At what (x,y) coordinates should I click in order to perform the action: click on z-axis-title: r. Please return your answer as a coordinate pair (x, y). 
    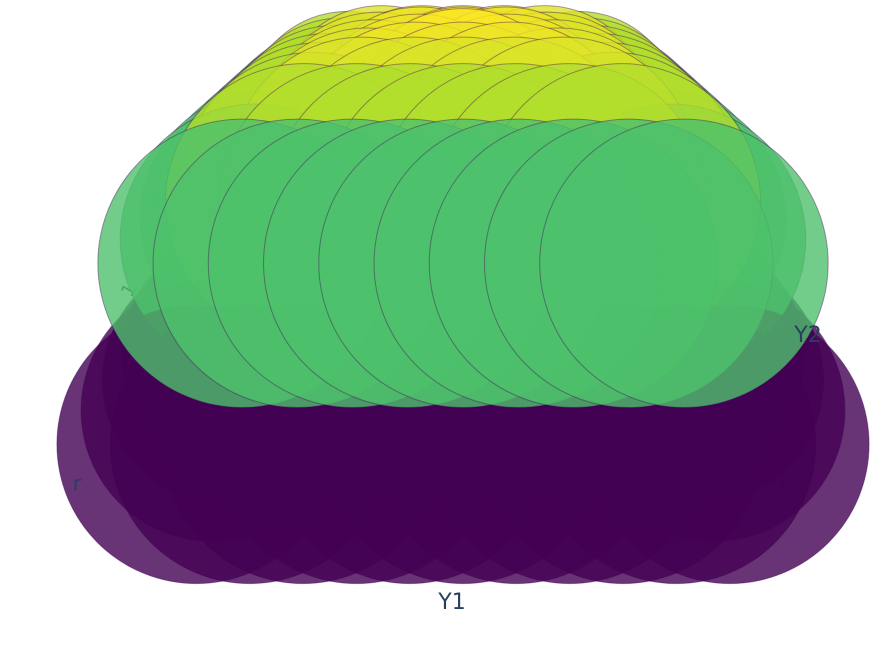
    Looking at the image, I should click on (77, 484).